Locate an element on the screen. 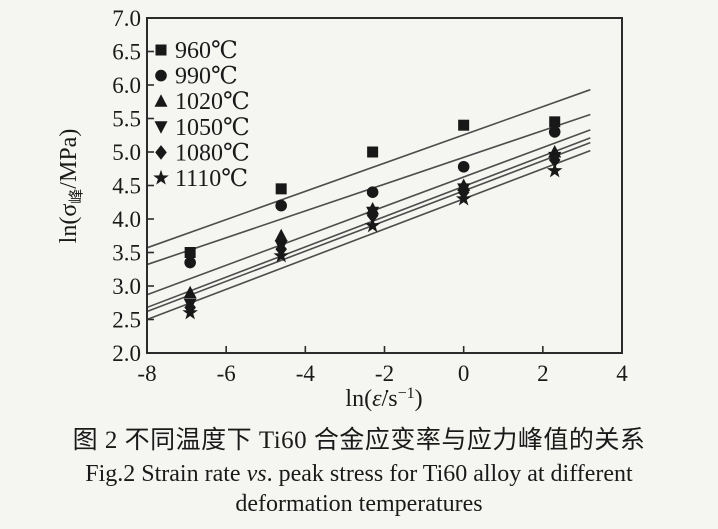 This screenshot has width=718, height=529. point-960℃-4 is located at coordinates (555, 122).